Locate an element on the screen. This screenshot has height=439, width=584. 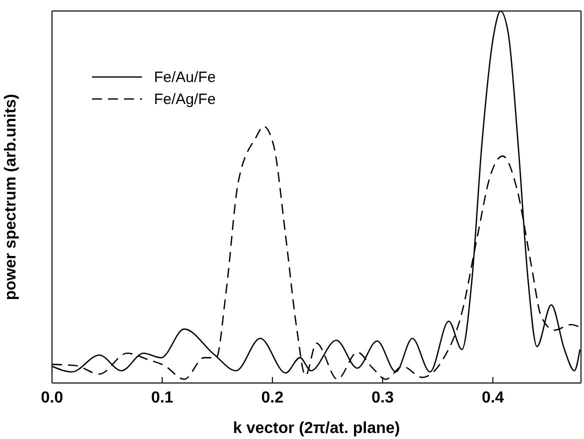
x-tick-label: 0.0 is located at coordinates (52, 397).